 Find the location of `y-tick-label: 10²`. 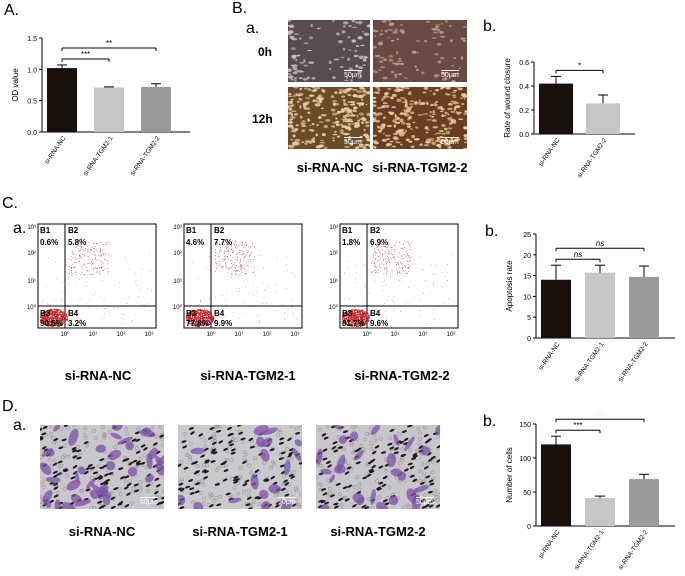

y-tick-label: 10² is located at coordinates (31, 254).